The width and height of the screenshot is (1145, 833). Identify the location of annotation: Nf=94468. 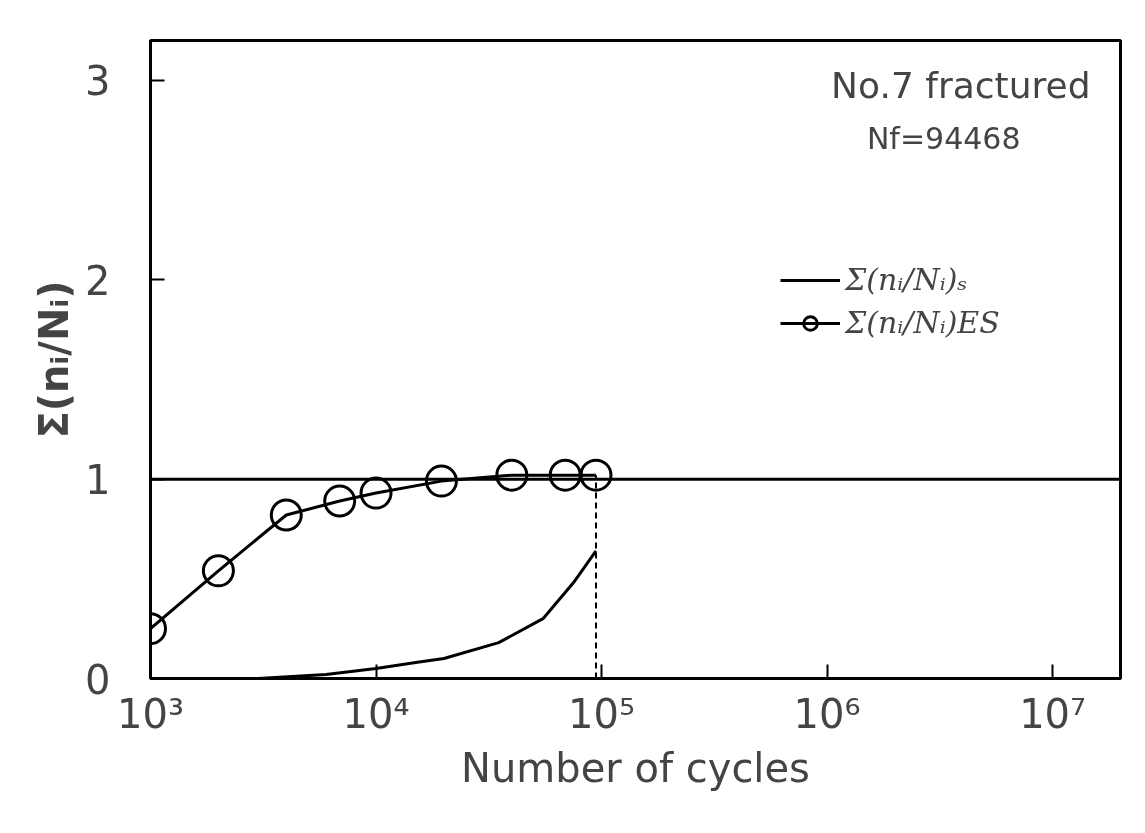
(943, 138).